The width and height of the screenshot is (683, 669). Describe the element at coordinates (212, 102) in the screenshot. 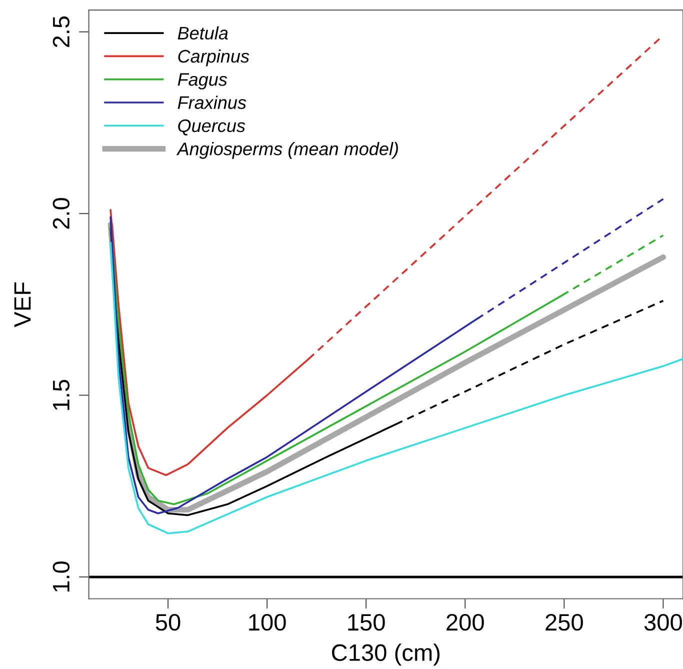

I see `legend-label: Fraxinus` at that location.